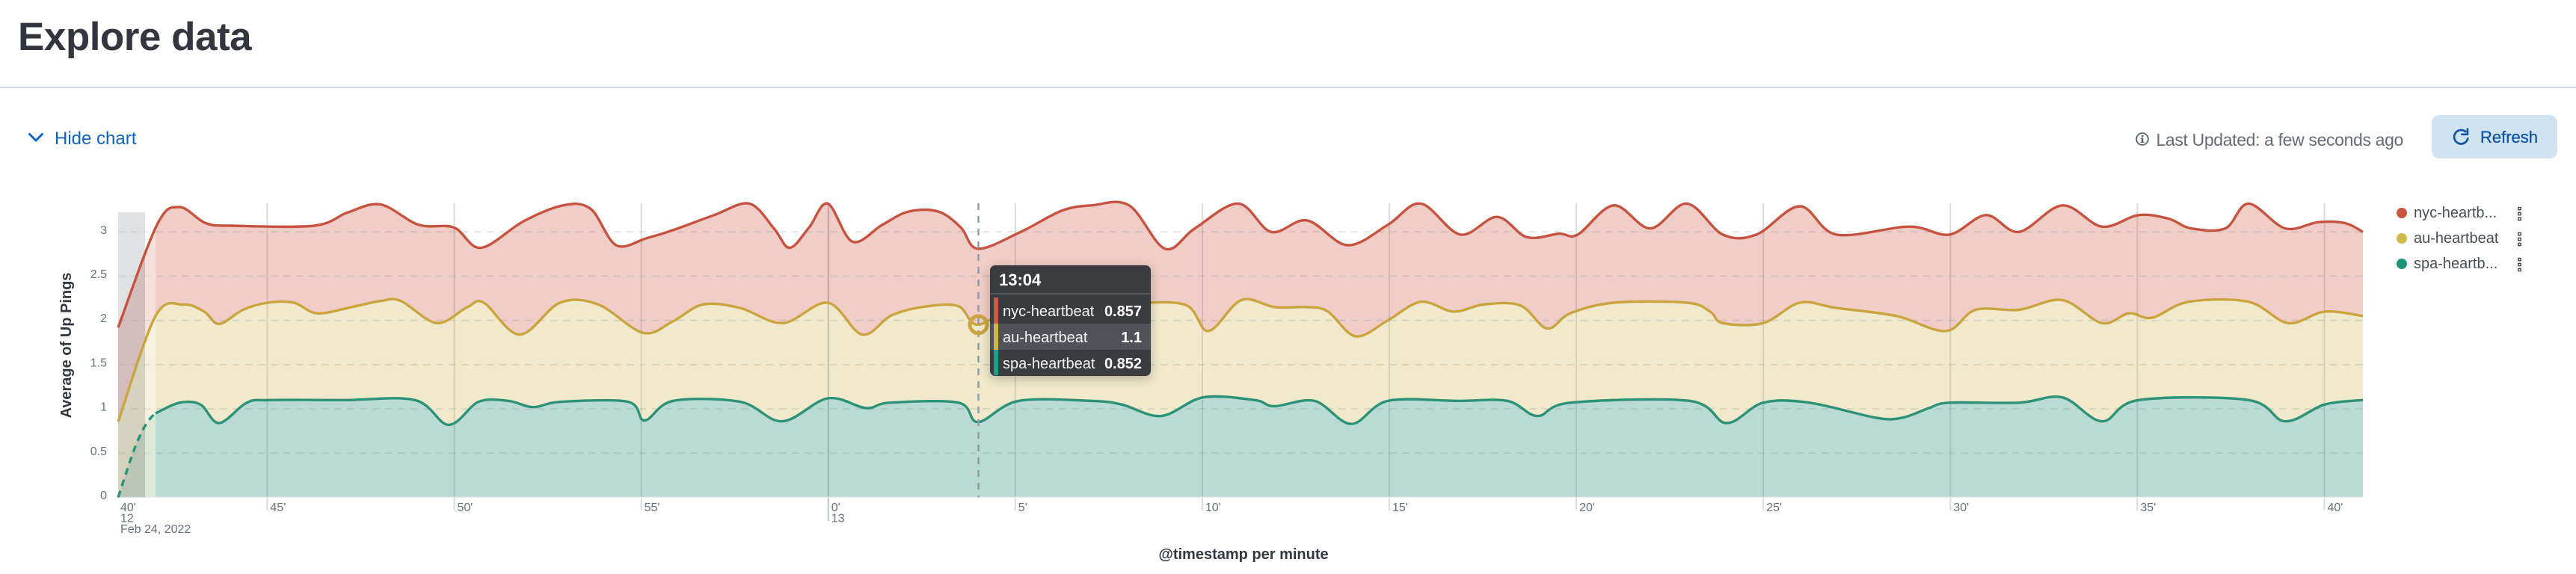  Describe the element at coordinates (1400, 508) in the screenshot. I see `svg-text: 15'` at that location.